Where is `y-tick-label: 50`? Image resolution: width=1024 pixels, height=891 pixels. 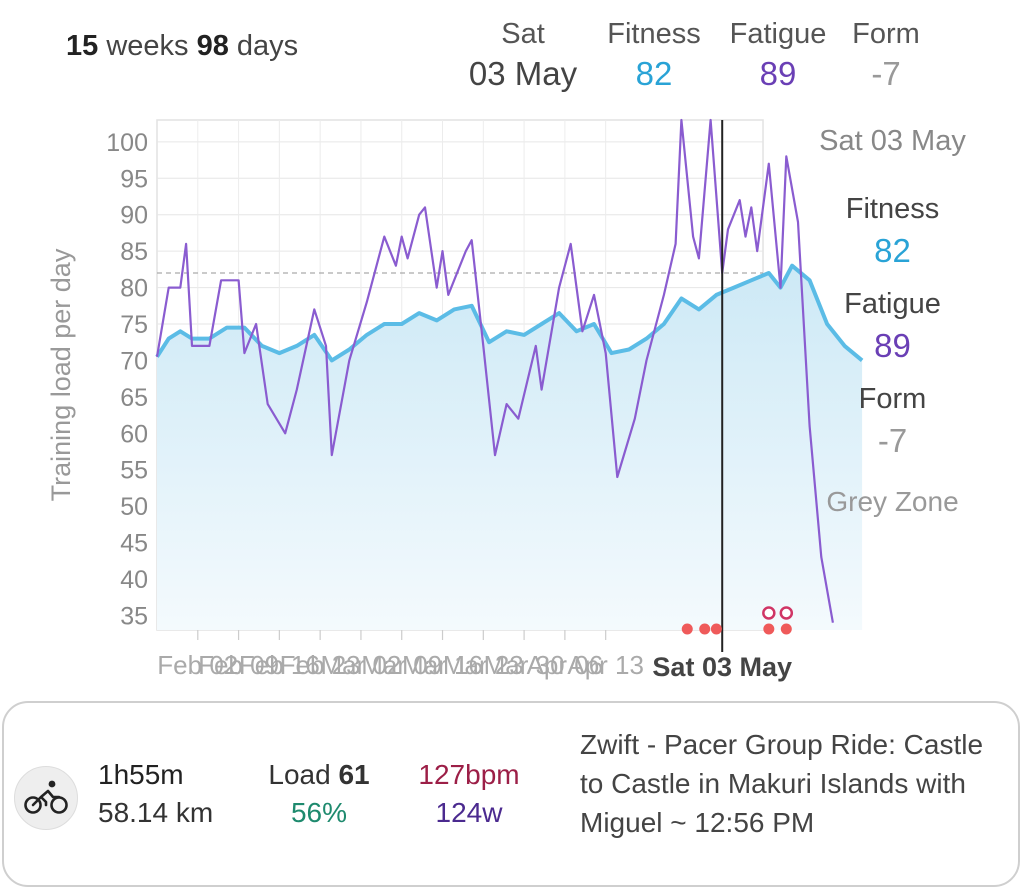 y-tick-label: 50 is located at coordinates (134, 507).